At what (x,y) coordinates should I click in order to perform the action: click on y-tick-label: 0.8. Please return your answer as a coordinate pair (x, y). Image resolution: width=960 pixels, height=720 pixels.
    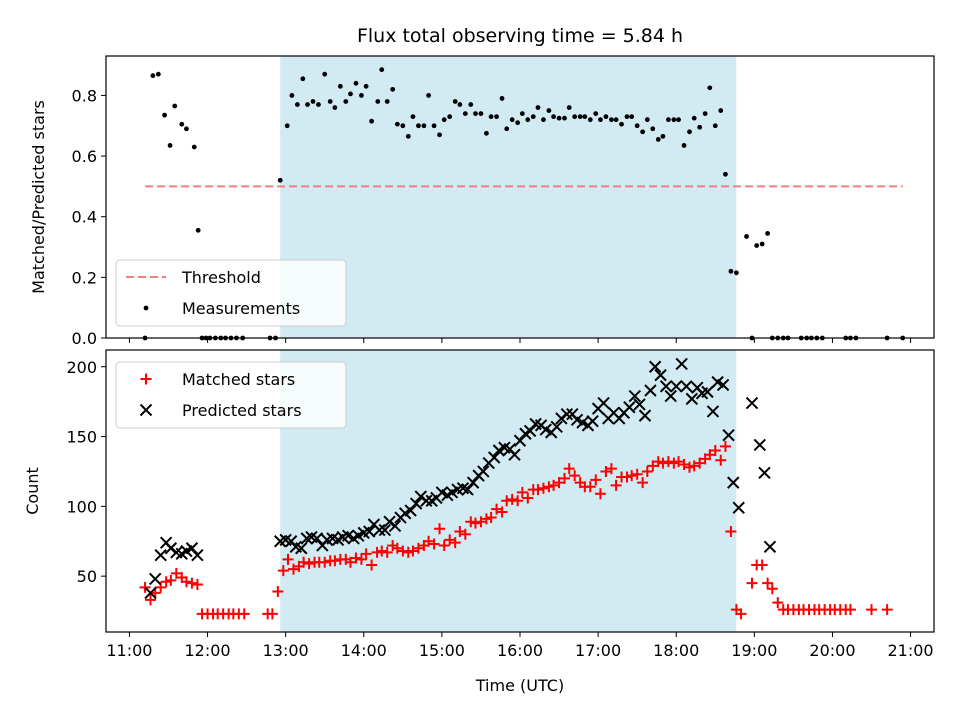
    Looking at the image, I should click on (84, 95).